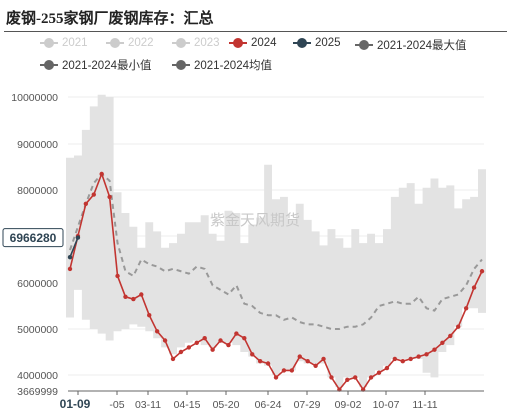 The height and width of the screenshot is (415, 513). I want to click on legend-item-2024: 2024, so click(253, 43).